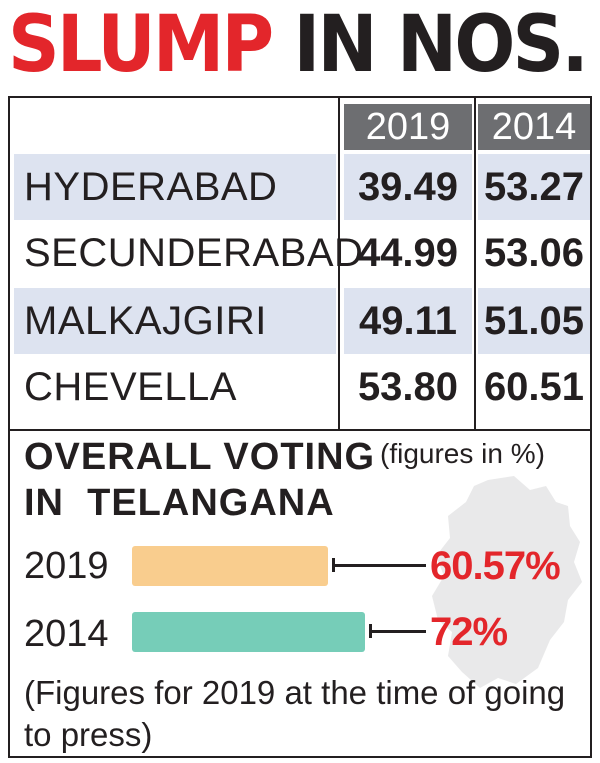  Describe the element at coordinates (408, 187) in the screenshot. I see `value-2019: 39.49` at that location.